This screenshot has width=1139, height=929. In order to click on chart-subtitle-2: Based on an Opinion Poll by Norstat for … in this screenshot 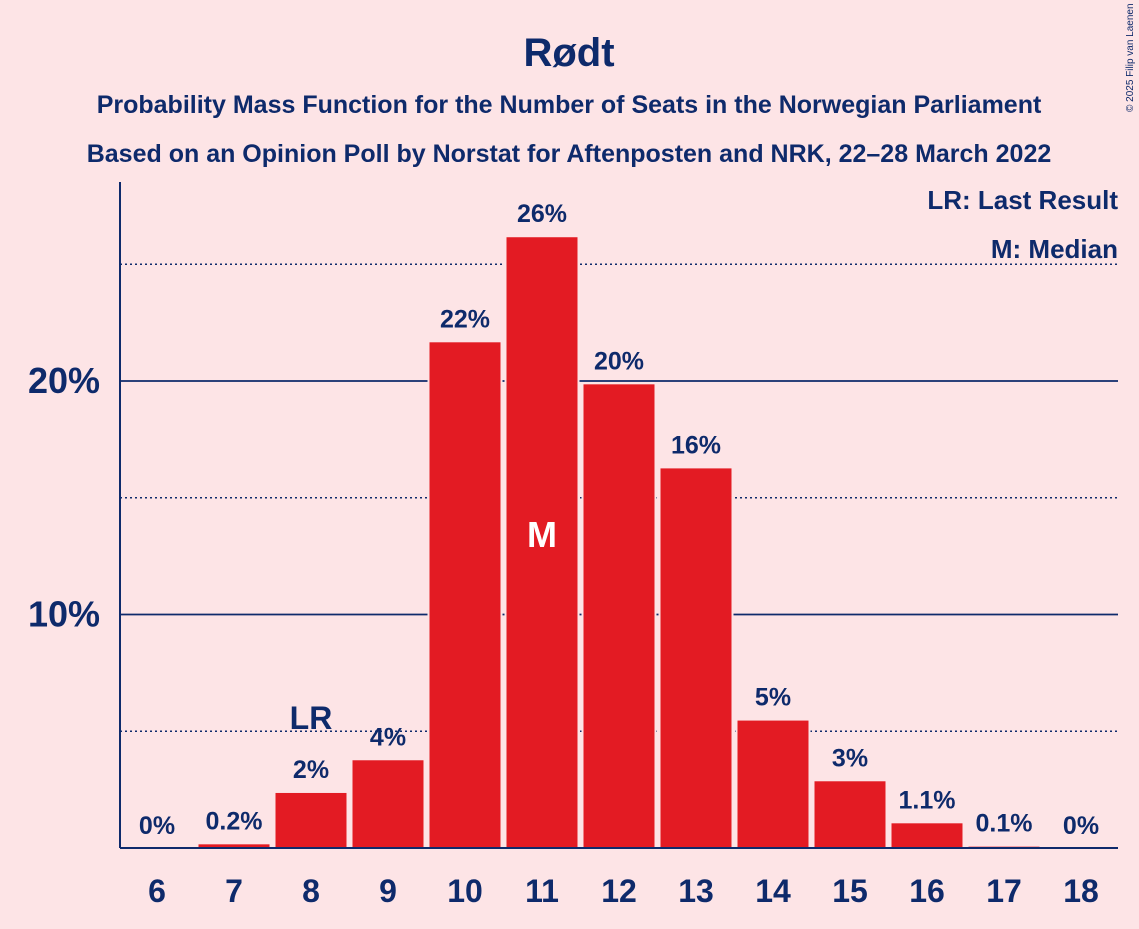, I will do `click(569, 154)`.